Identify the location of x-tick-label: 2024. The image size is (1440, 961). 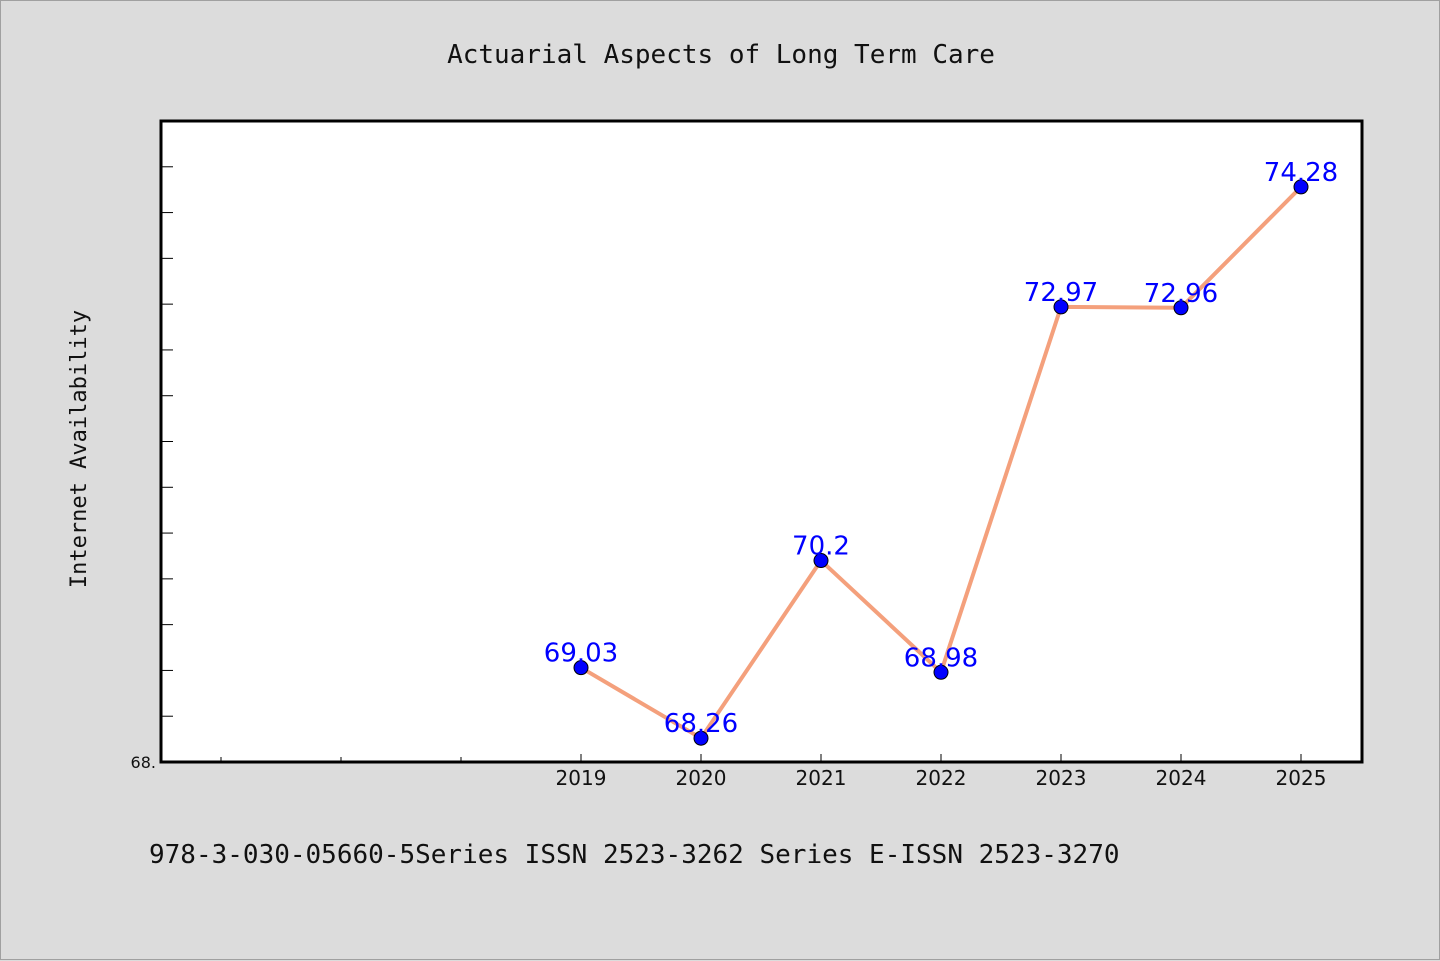
(1181, 778).